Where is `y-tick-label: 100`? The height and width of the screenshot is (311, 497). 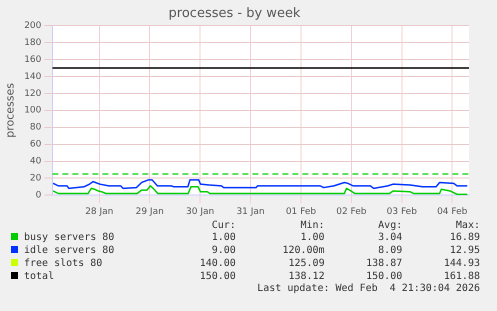
y-tick-label: 100 is located at coordinates (33, 111).